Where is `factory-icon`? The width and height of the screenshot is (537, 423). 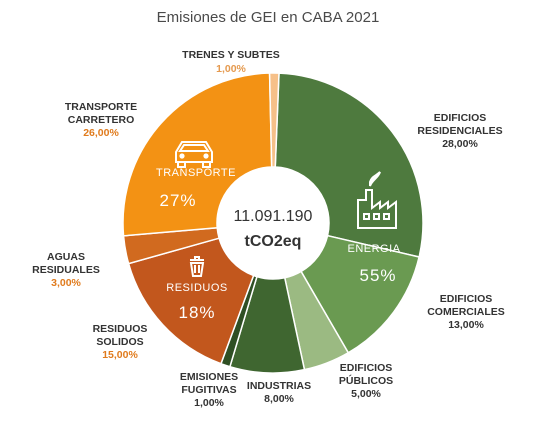
factory-icon is located at coordinates (377, 200).